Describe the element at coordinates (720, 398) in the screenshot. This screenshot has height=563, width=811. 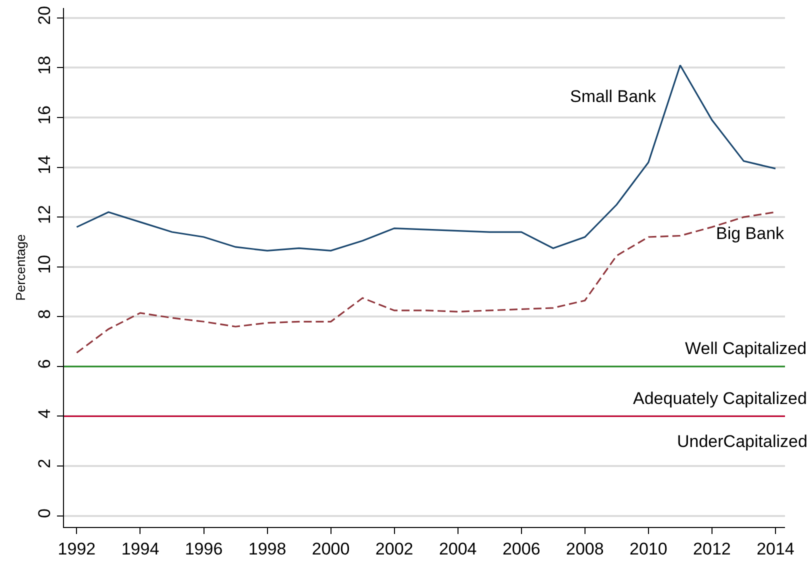
I see `ref-line-label: Adequately Capitalized` at that location.